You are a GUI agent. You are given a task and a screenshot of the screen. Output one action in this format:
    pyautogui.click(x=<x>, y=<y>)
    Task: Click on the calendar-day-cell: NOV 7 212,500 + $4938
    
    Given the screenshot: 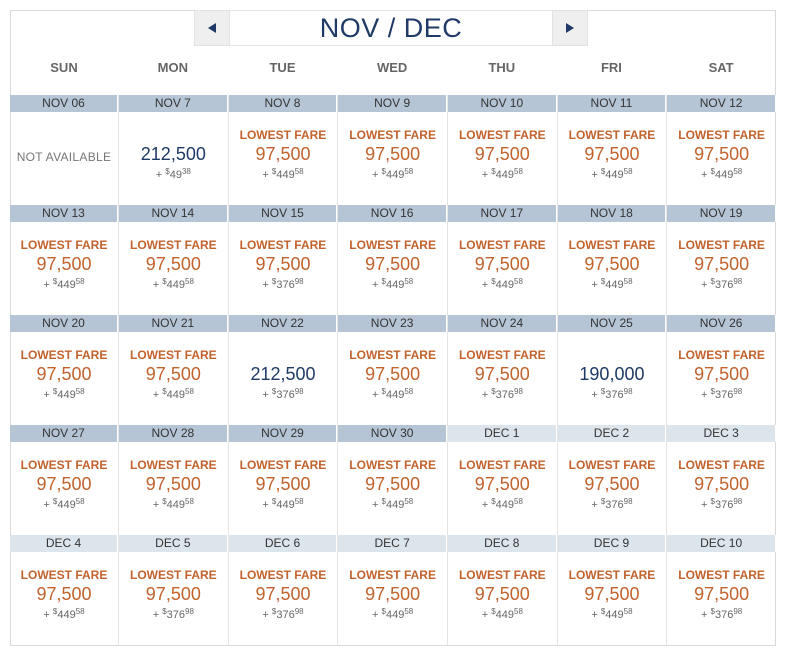 What is the action you would take?
    pyautogui.click(x=173, y=150)
    